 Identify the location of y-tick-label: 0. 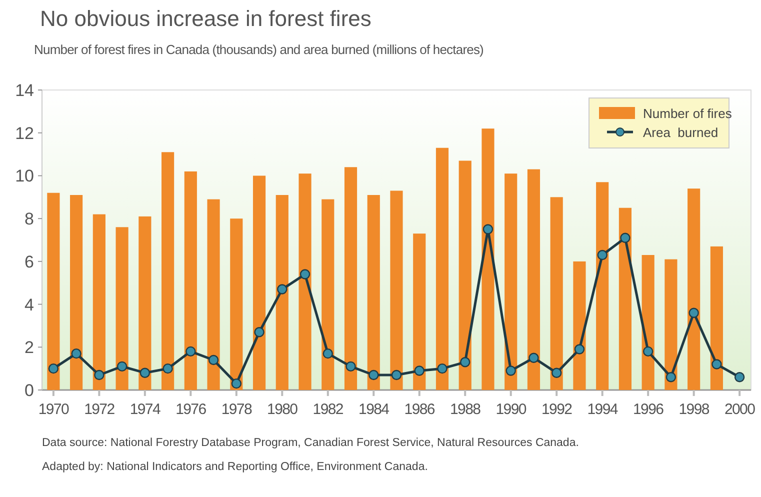
(29, 390).